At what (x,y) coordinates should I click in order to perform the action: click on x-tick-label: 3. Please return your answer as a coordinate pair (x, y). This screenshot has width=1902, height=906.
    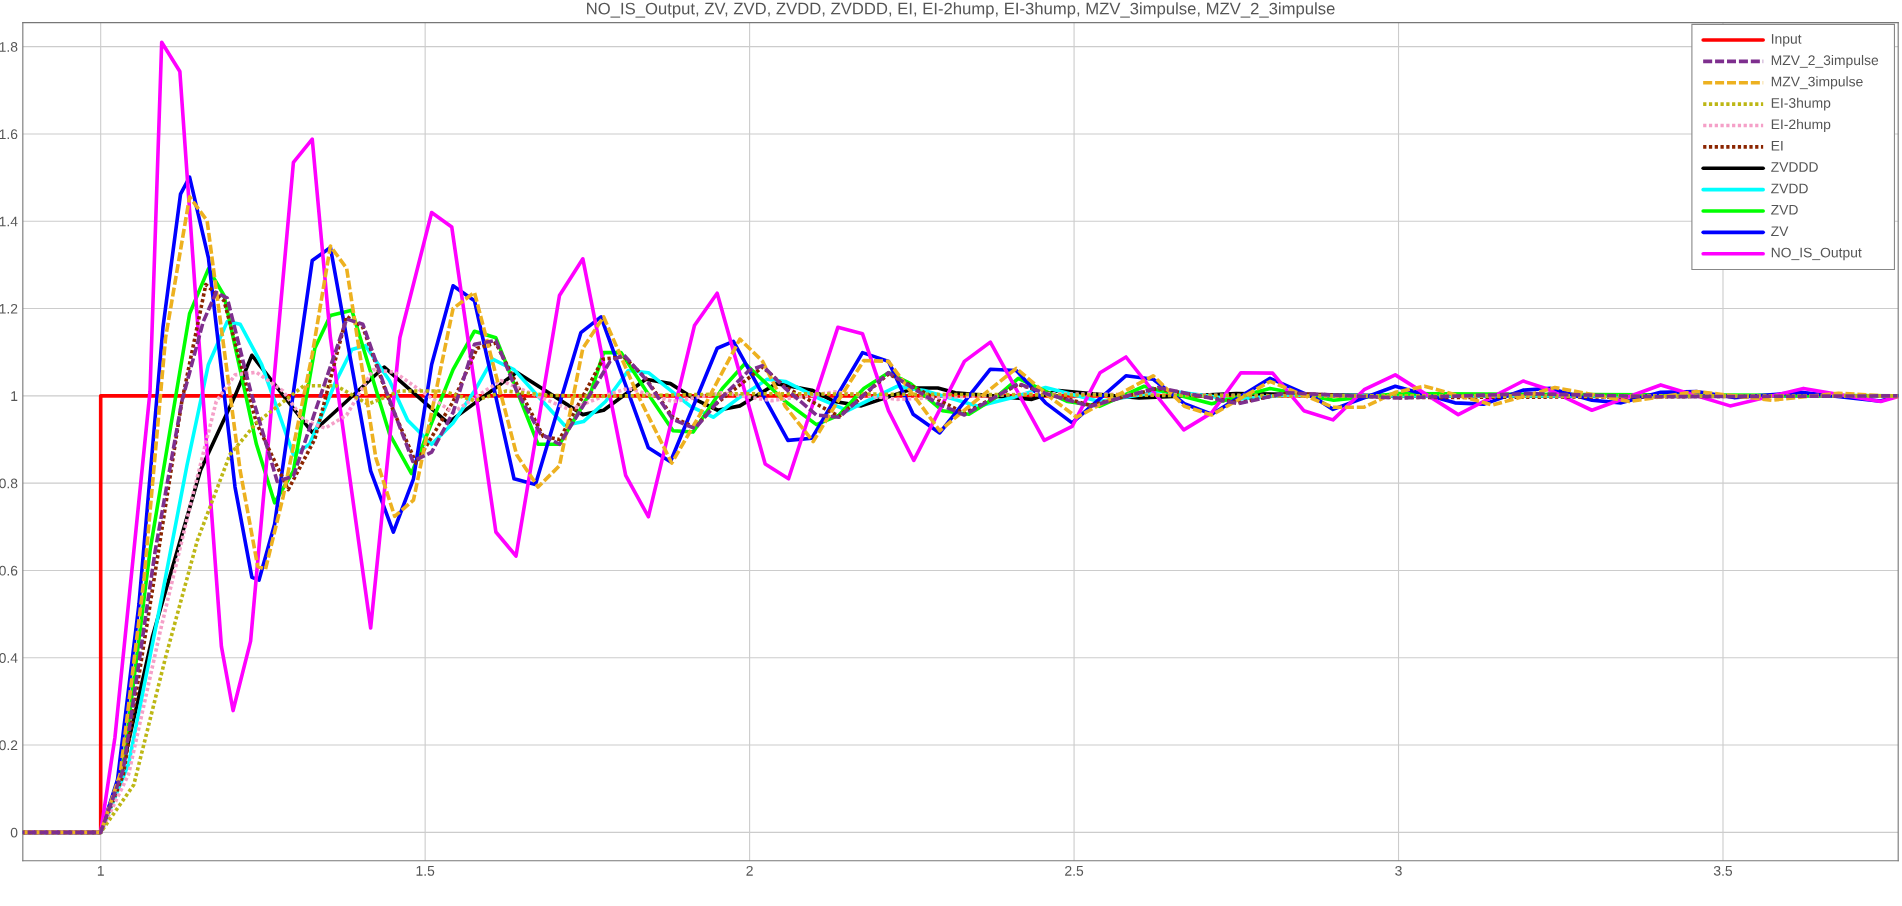
    Looking at the image, I should click on (1398, 870).